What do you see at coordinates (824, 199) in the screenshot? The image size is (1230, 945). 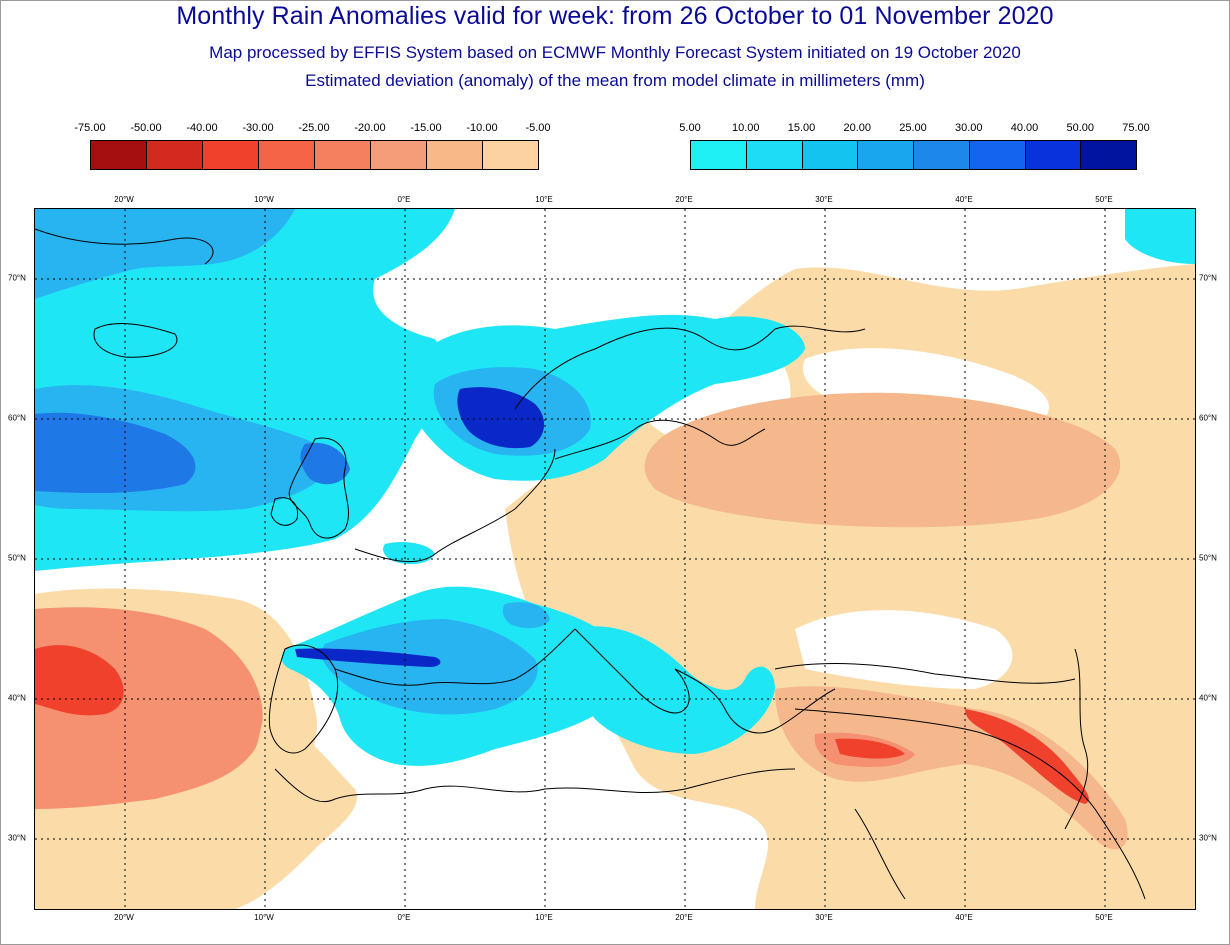 I see `longitude-tick-top: 30°E` at bounding box center [824, 199].